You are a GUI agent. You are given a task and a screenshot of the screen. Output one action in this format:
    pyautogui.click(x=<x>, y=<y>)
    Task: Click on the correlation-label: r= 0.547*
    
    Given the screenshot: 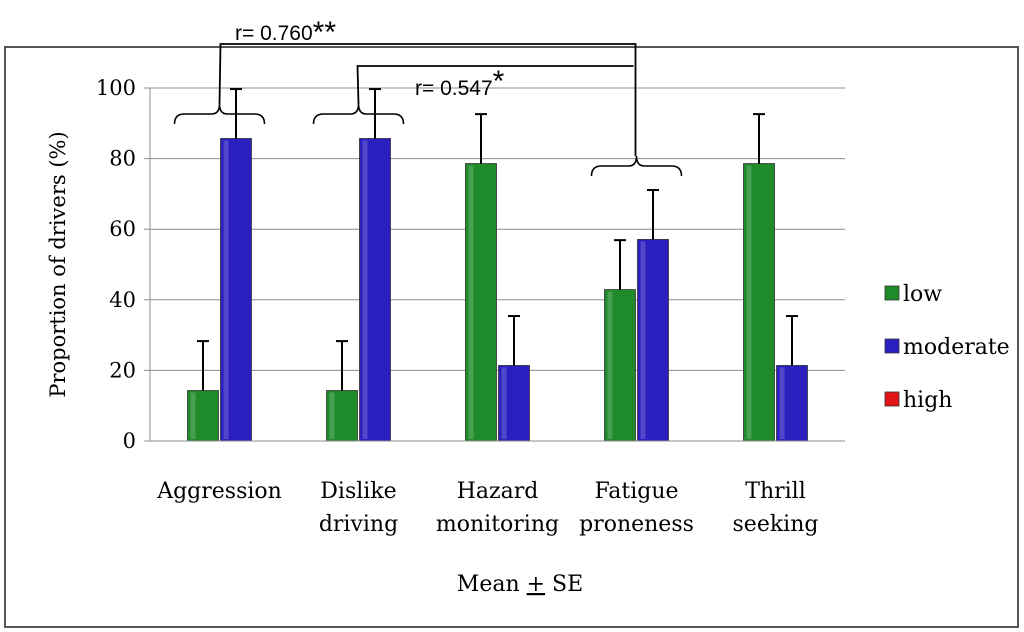 What is the action you would take?
    pyautogui.click(x=460, y=82)
    